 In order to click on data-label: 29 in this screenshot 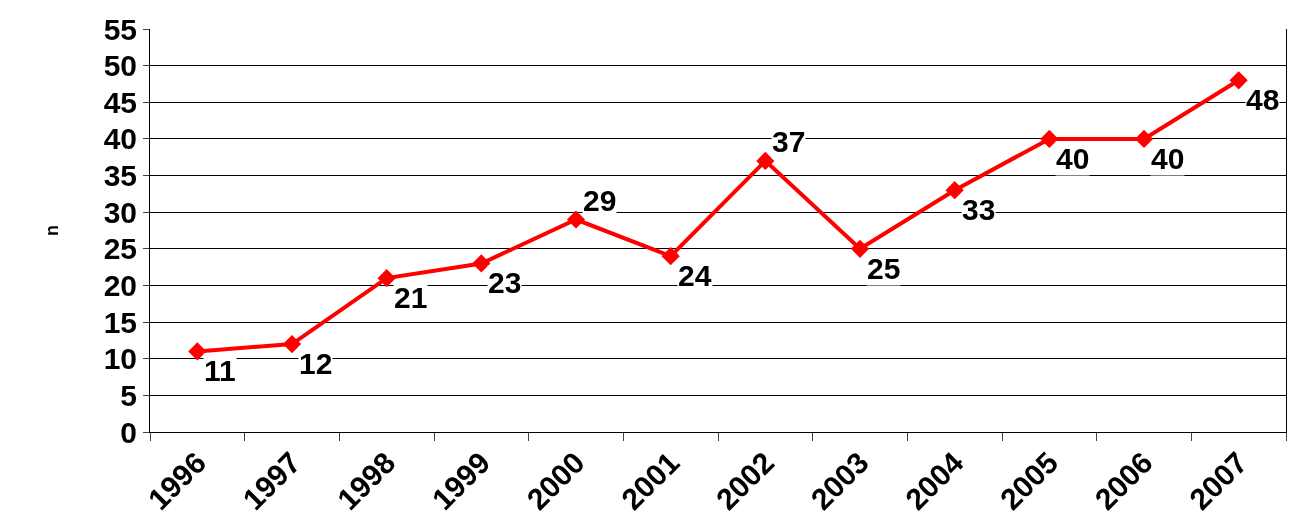, I will do `click(600, 200)`.